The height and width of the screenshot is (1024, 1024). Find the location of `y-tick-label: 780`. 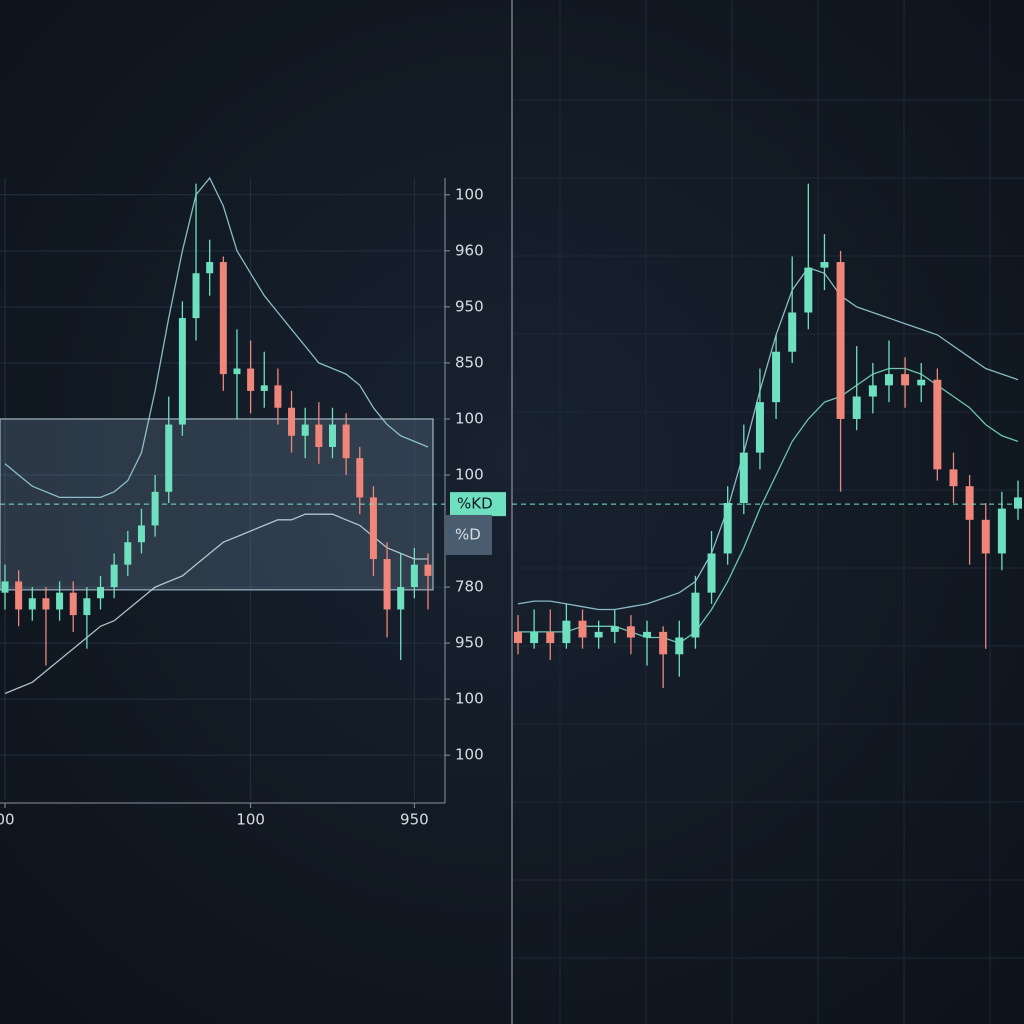

y-tick-label: 780 is located at coordinates (469, 587).